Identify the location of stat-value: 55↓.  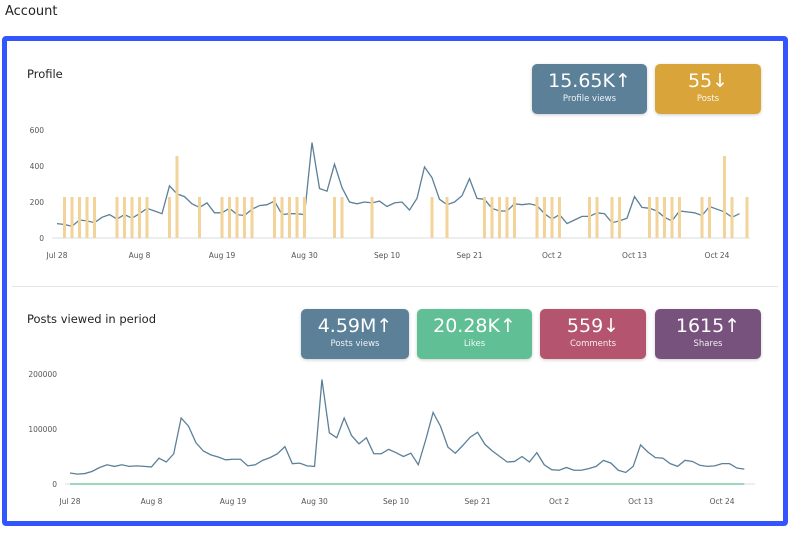
(708, 81).